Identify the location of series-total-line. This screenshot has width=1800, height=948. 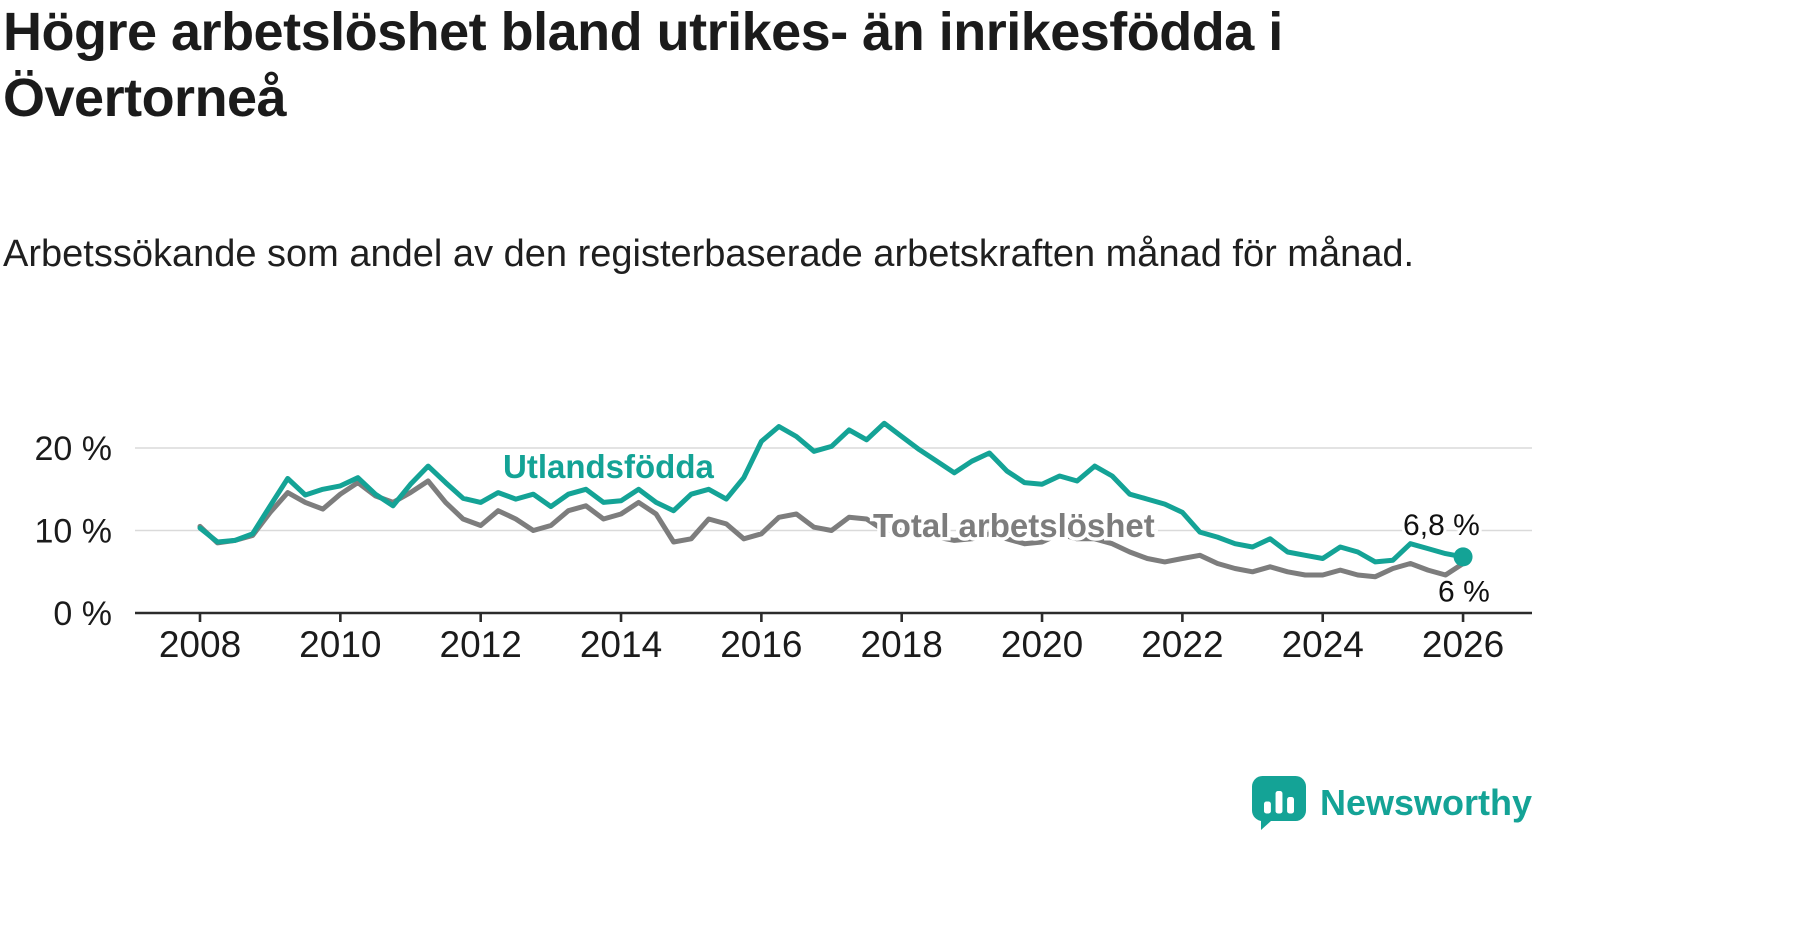
(831, 529).